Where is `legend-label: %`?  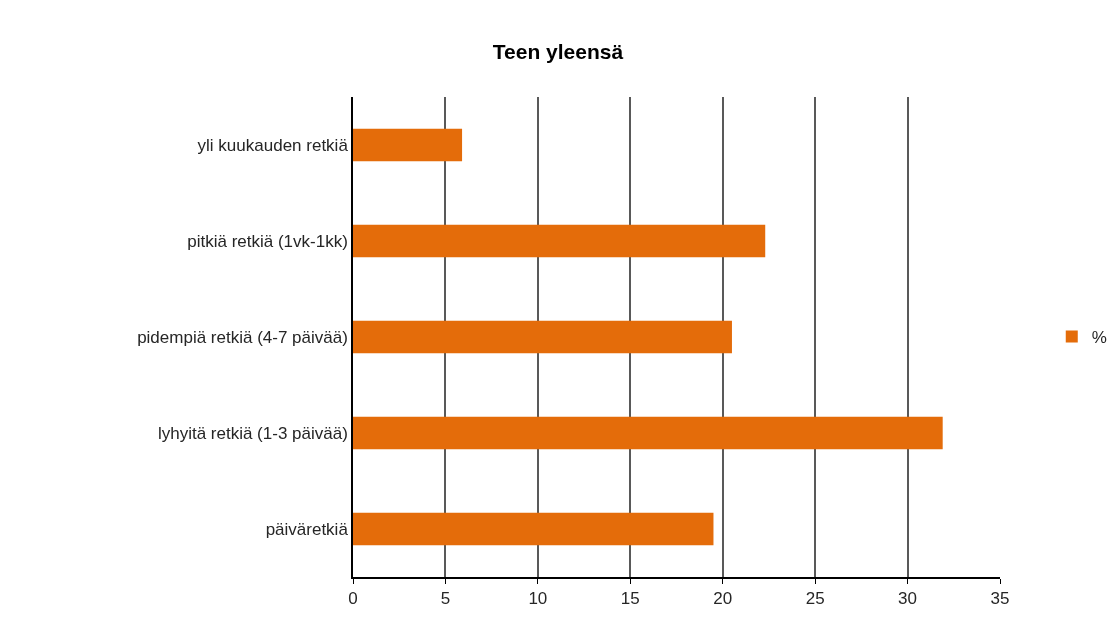
legend-label: % is located at coordinates (1099, 338).